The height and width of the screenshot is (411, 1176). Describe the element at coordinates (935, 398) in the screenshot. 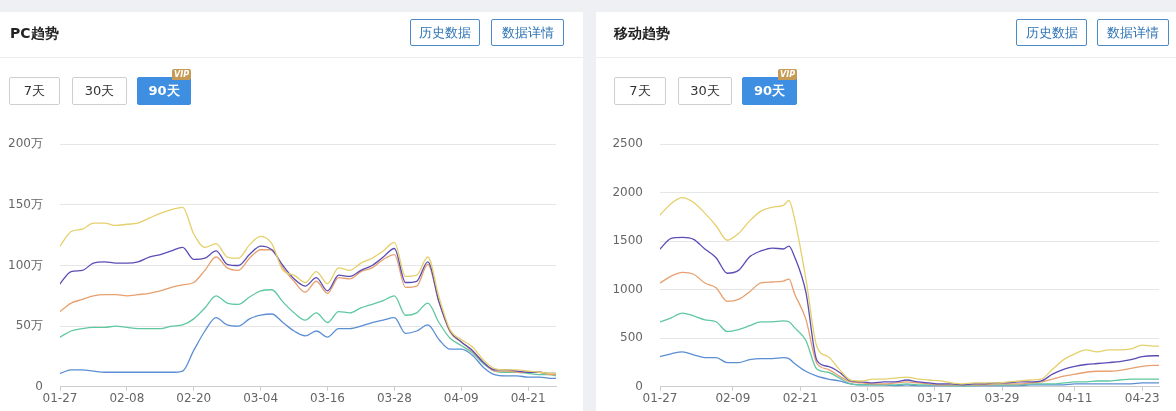

I see `x-tick-label: 03-17` at that location.